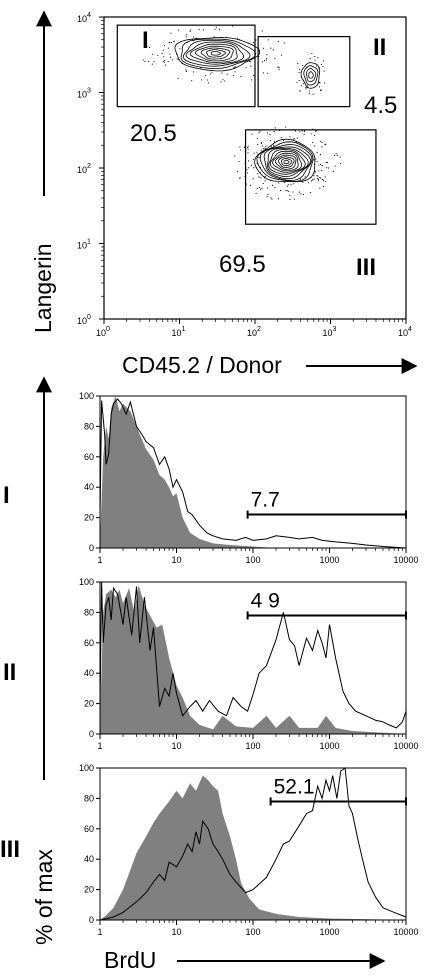 Image resolution: width=425 pixels, height=976 pixels. What do you see at coordinates (252, 932) in the screenshot?
I see `hist-x-tick-label: 100` at bounding box center [252, 932].